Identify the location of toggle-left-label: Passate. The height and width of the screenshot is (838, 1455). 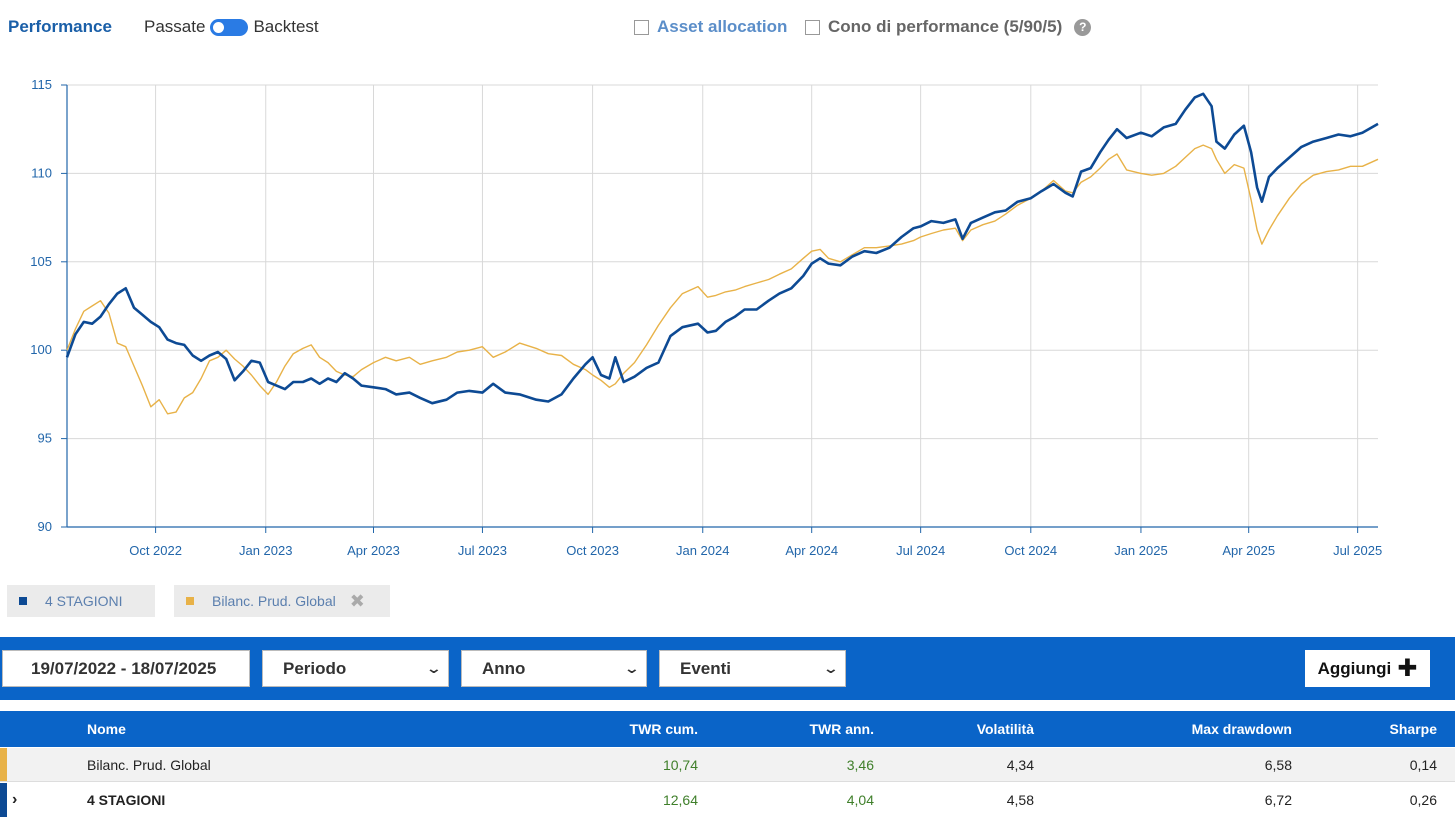
(175, 26).